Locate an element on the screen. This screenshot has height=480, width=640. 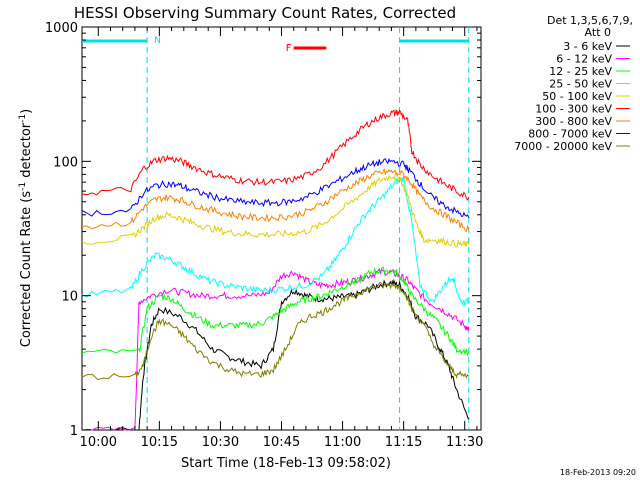
legend-entry-label: 300 - 800 keV is located at coordinates (573, 121).